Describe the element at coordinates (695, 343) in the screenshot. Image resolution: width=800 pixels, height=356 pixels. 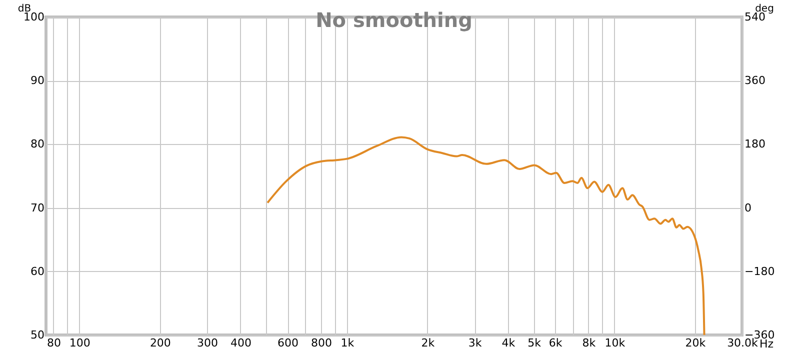
I see `x-tick-label: 20k` at that location.